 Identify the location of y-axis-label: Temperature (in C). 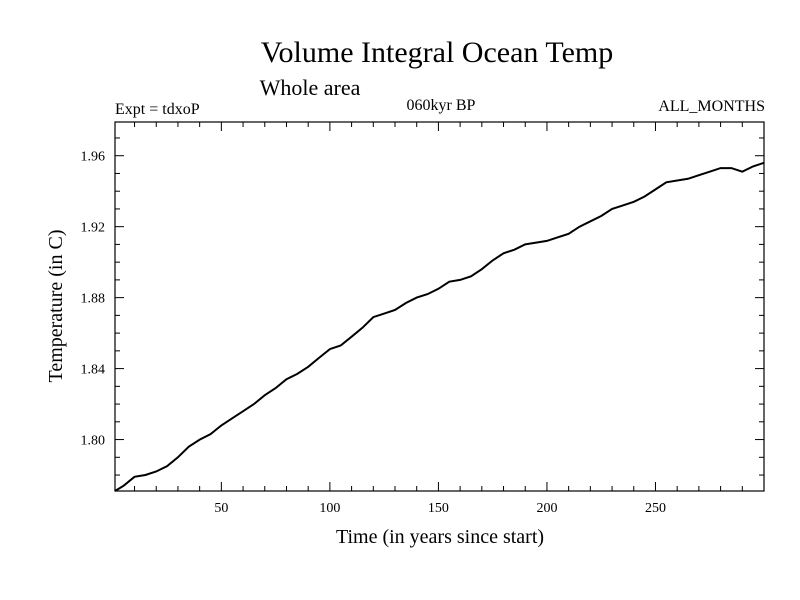
(56, 306).